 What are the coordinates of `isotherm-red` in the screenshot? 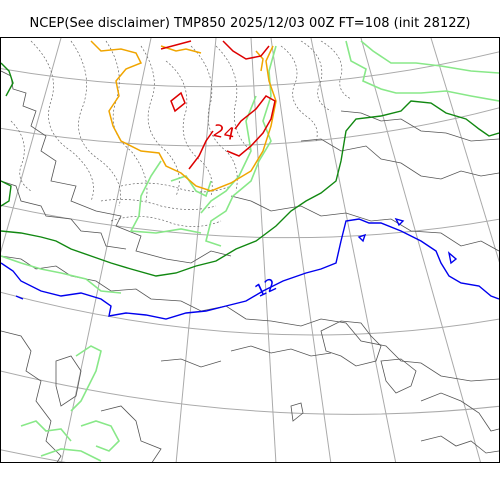 It's located at (218, 105).